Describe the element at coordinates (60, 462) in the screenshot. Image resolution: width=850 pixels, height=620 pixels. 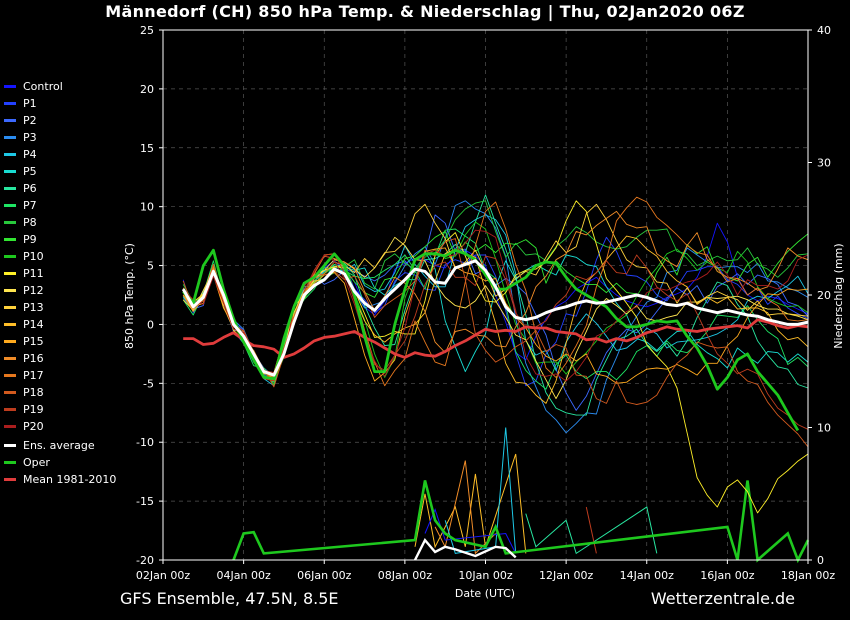
I see `legend-item-oper: Oper` at that location.